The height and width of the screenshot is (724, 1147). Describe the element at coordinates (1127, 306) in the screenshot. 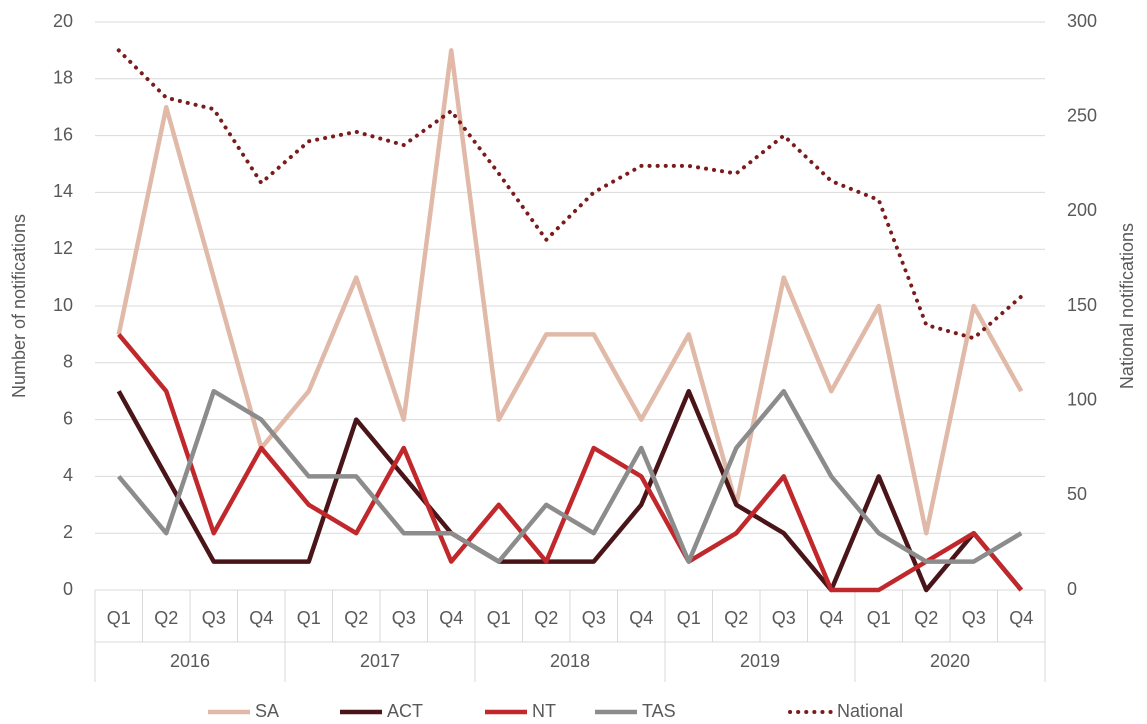

I see `y2-axis-label: National notifications` at that location.